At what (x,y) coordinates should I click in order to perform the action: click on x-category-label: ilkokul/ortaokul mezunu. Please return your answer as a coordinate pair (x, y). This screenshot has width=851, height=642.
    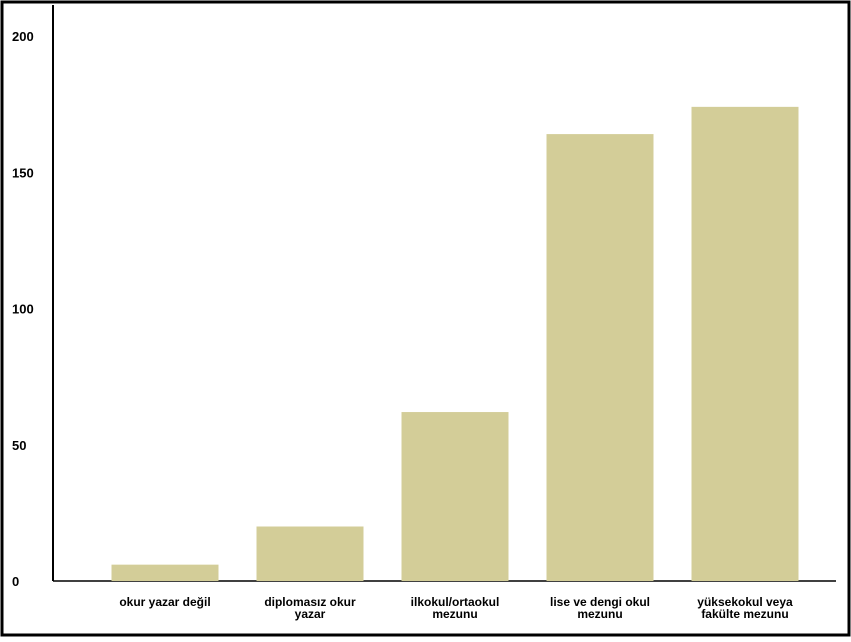
    Looking at the image, I should click on (455, 608).